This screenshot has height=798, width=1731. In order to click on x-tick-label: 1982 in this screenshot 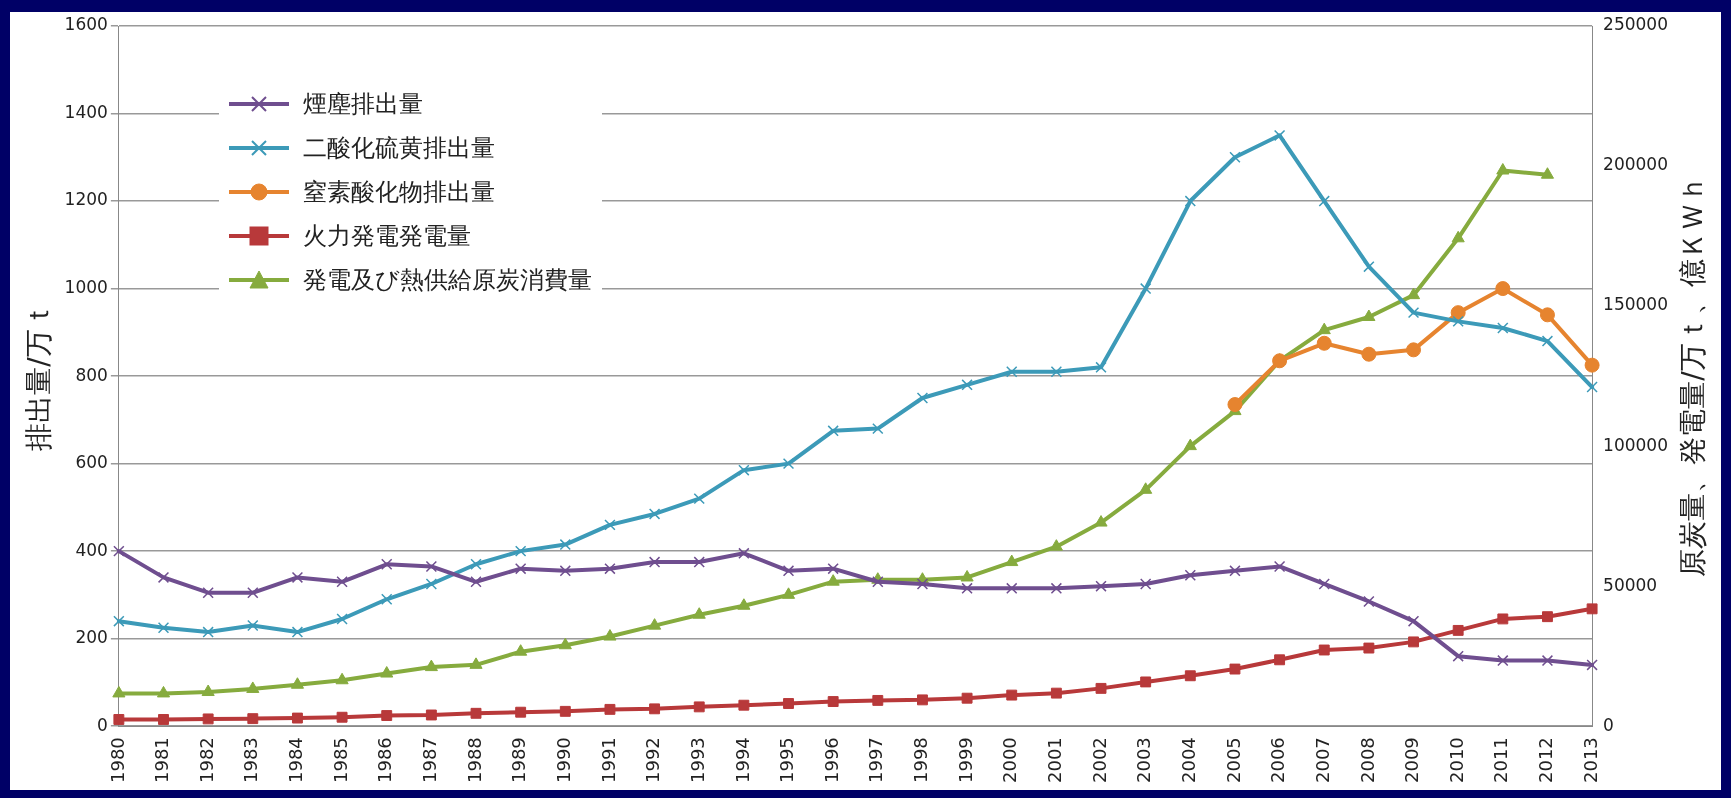, I will do `click(206, 760)`.